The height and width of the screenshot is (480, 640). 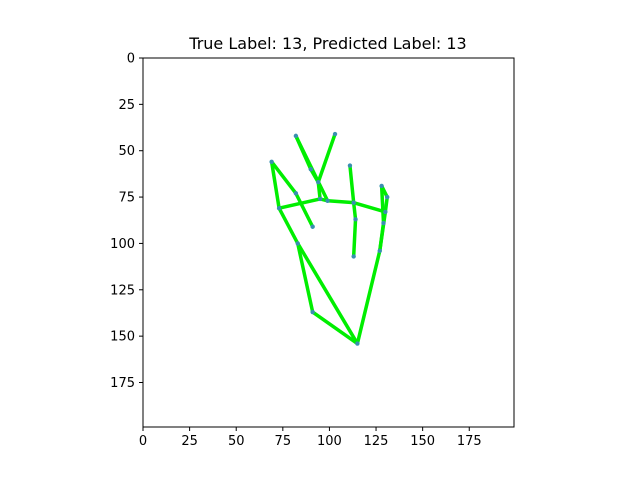 I want to click on x-tick-label: 0, so click(x=143, y=441).